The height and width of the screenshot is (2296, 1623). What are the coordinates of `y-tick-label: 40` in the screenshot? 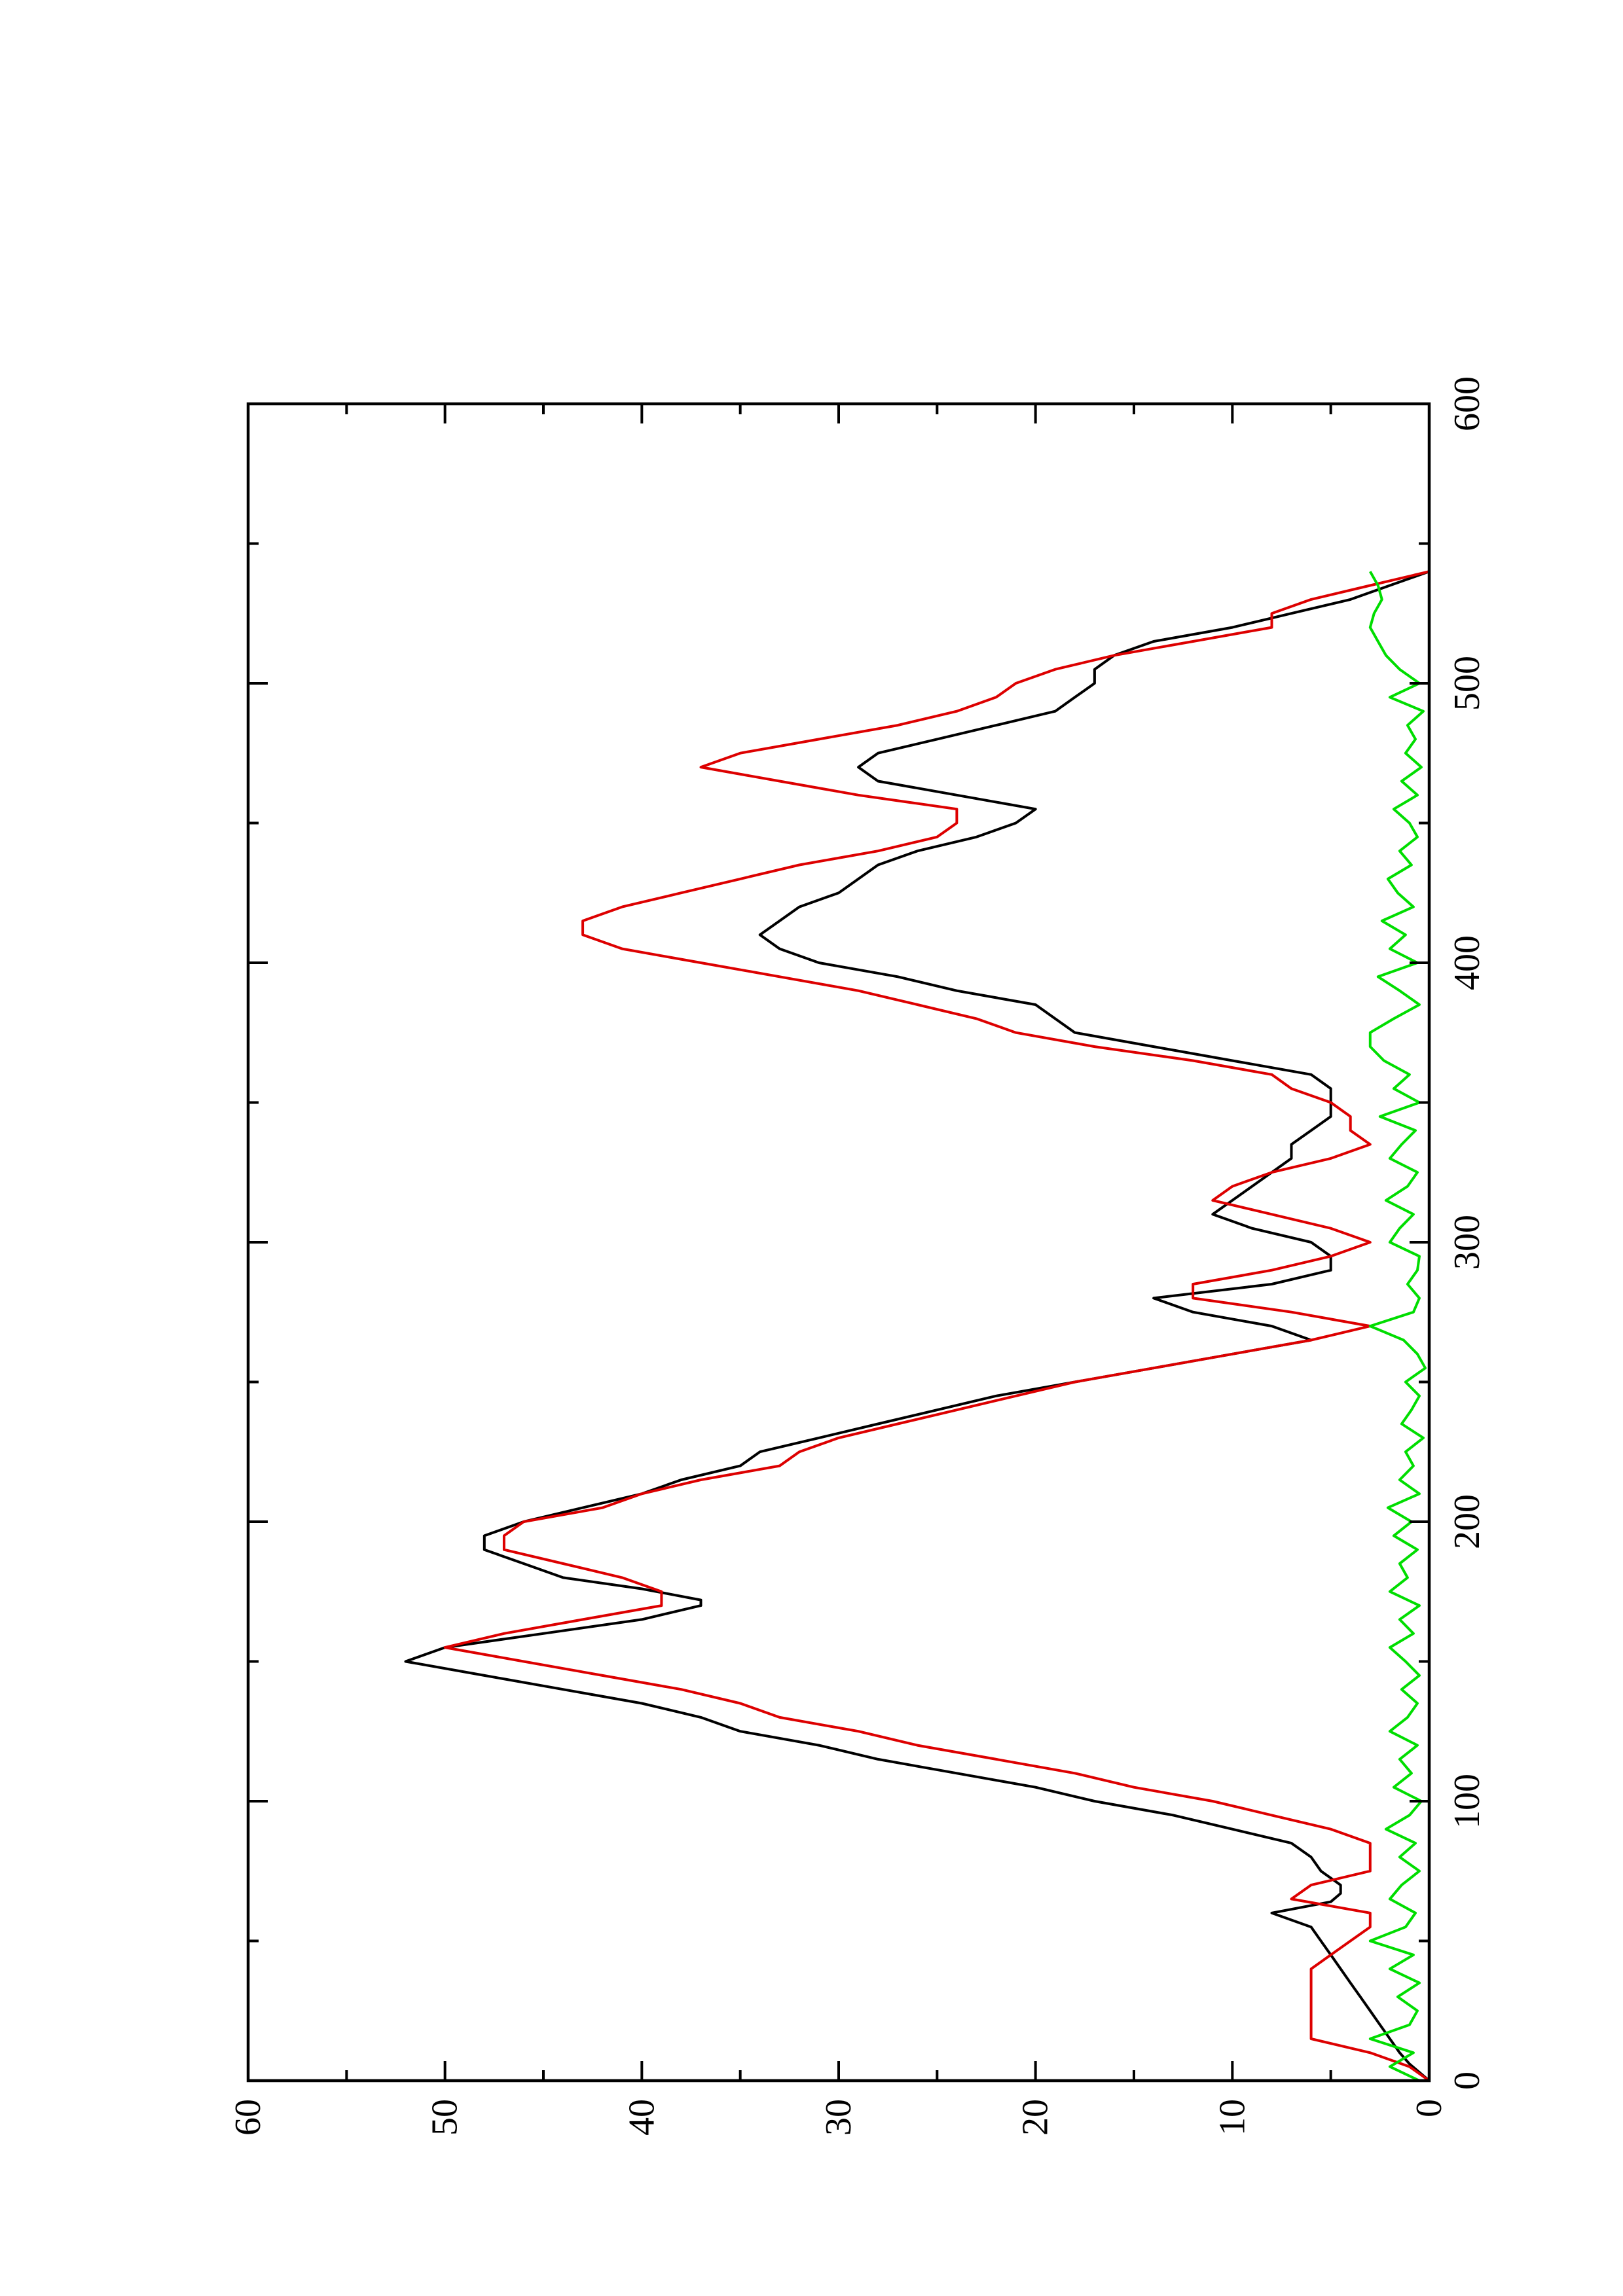 It's located at (641, 2117).